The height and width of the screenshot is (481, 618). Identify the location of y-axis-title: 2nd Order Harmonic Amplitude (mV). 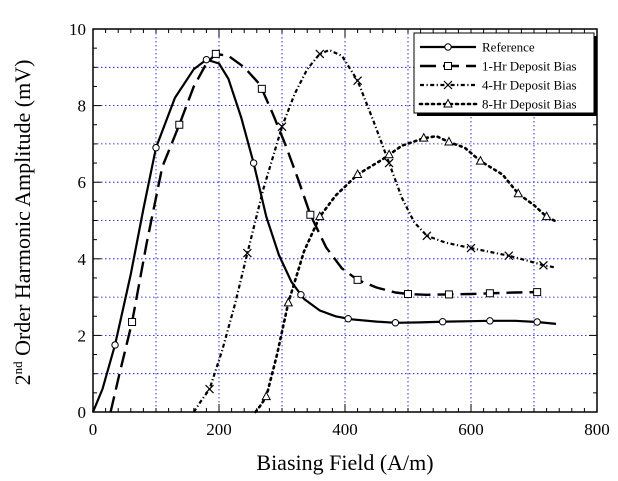
(22, 223).